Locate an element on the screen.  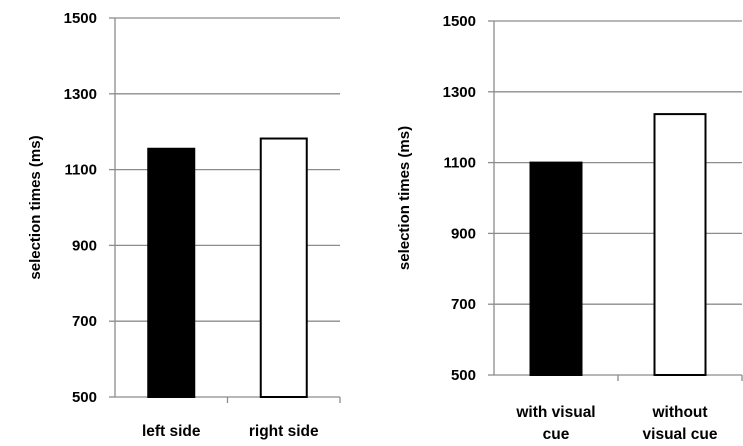
x-category-label: without visual cue is located at coordinates (680, 423).